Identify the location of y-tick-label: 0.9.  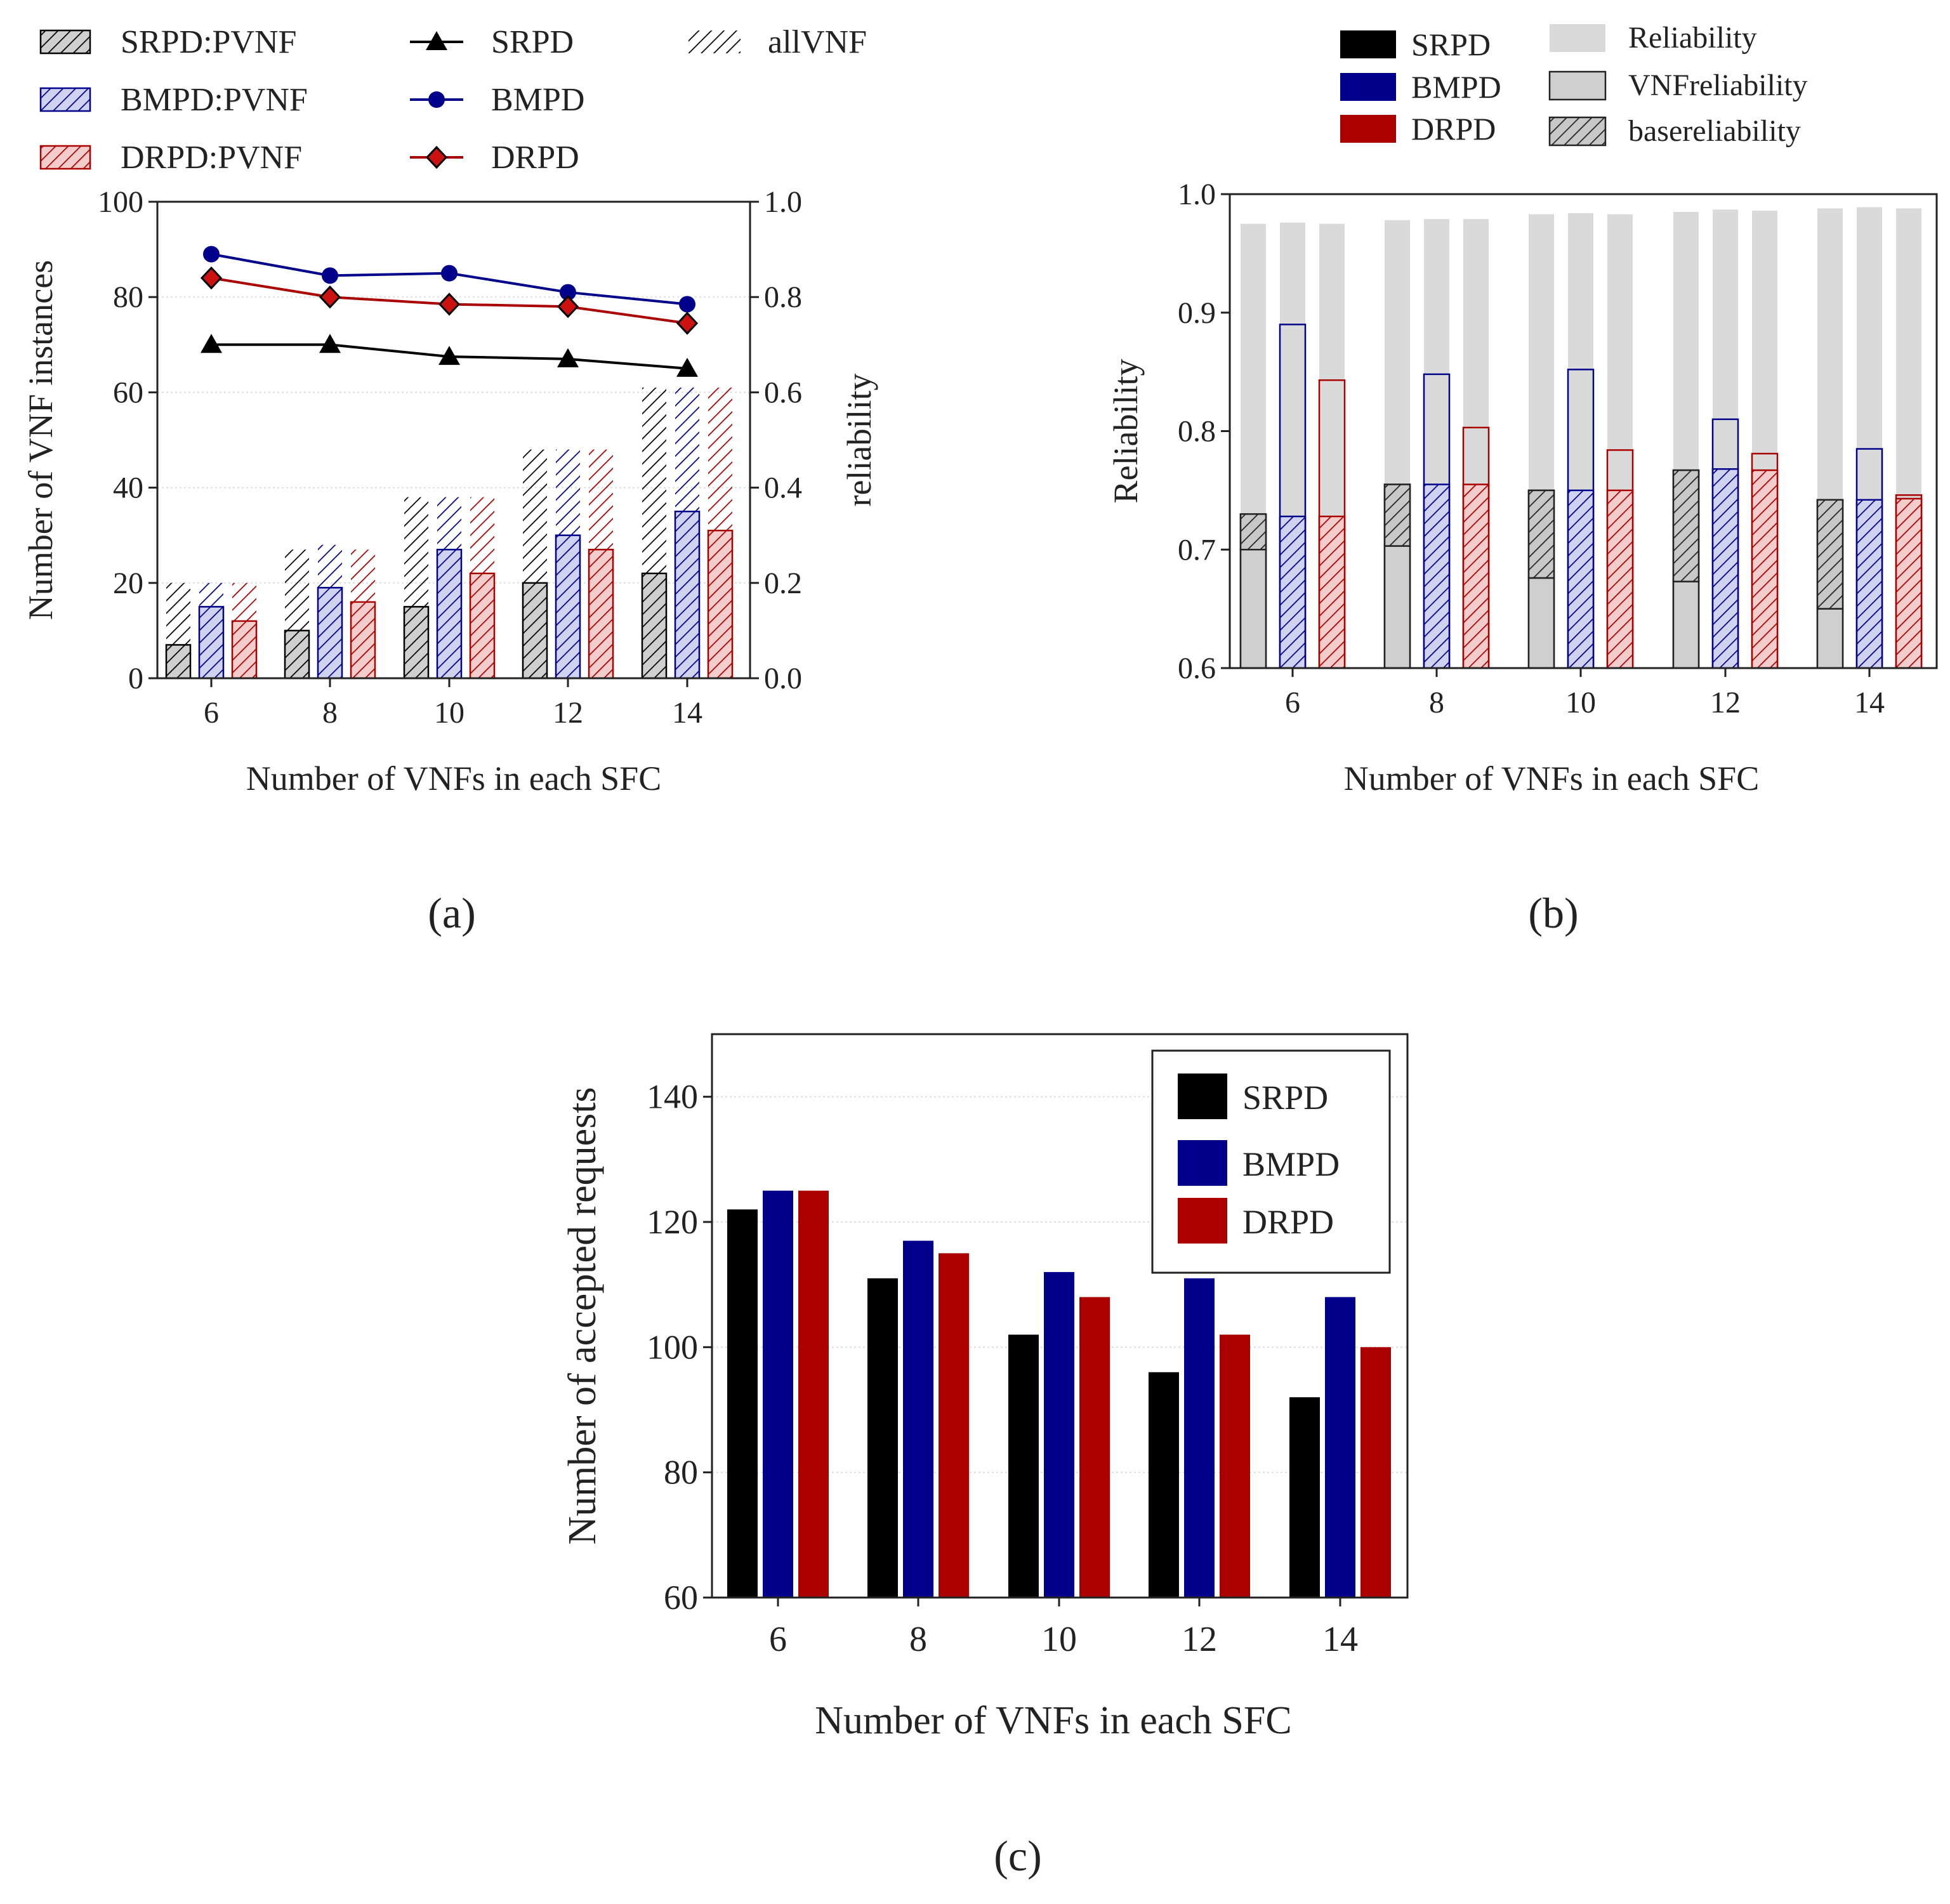
(1197, 313).